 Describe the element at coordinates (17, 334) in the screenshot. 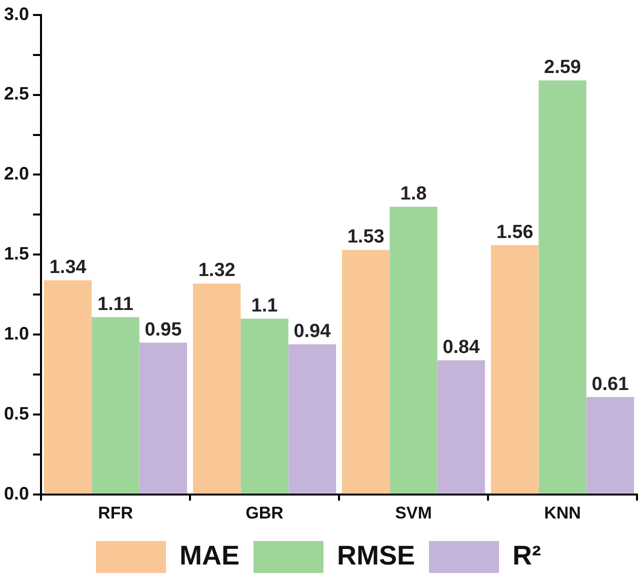

I see `y-tick-label: 1.0` at that location.